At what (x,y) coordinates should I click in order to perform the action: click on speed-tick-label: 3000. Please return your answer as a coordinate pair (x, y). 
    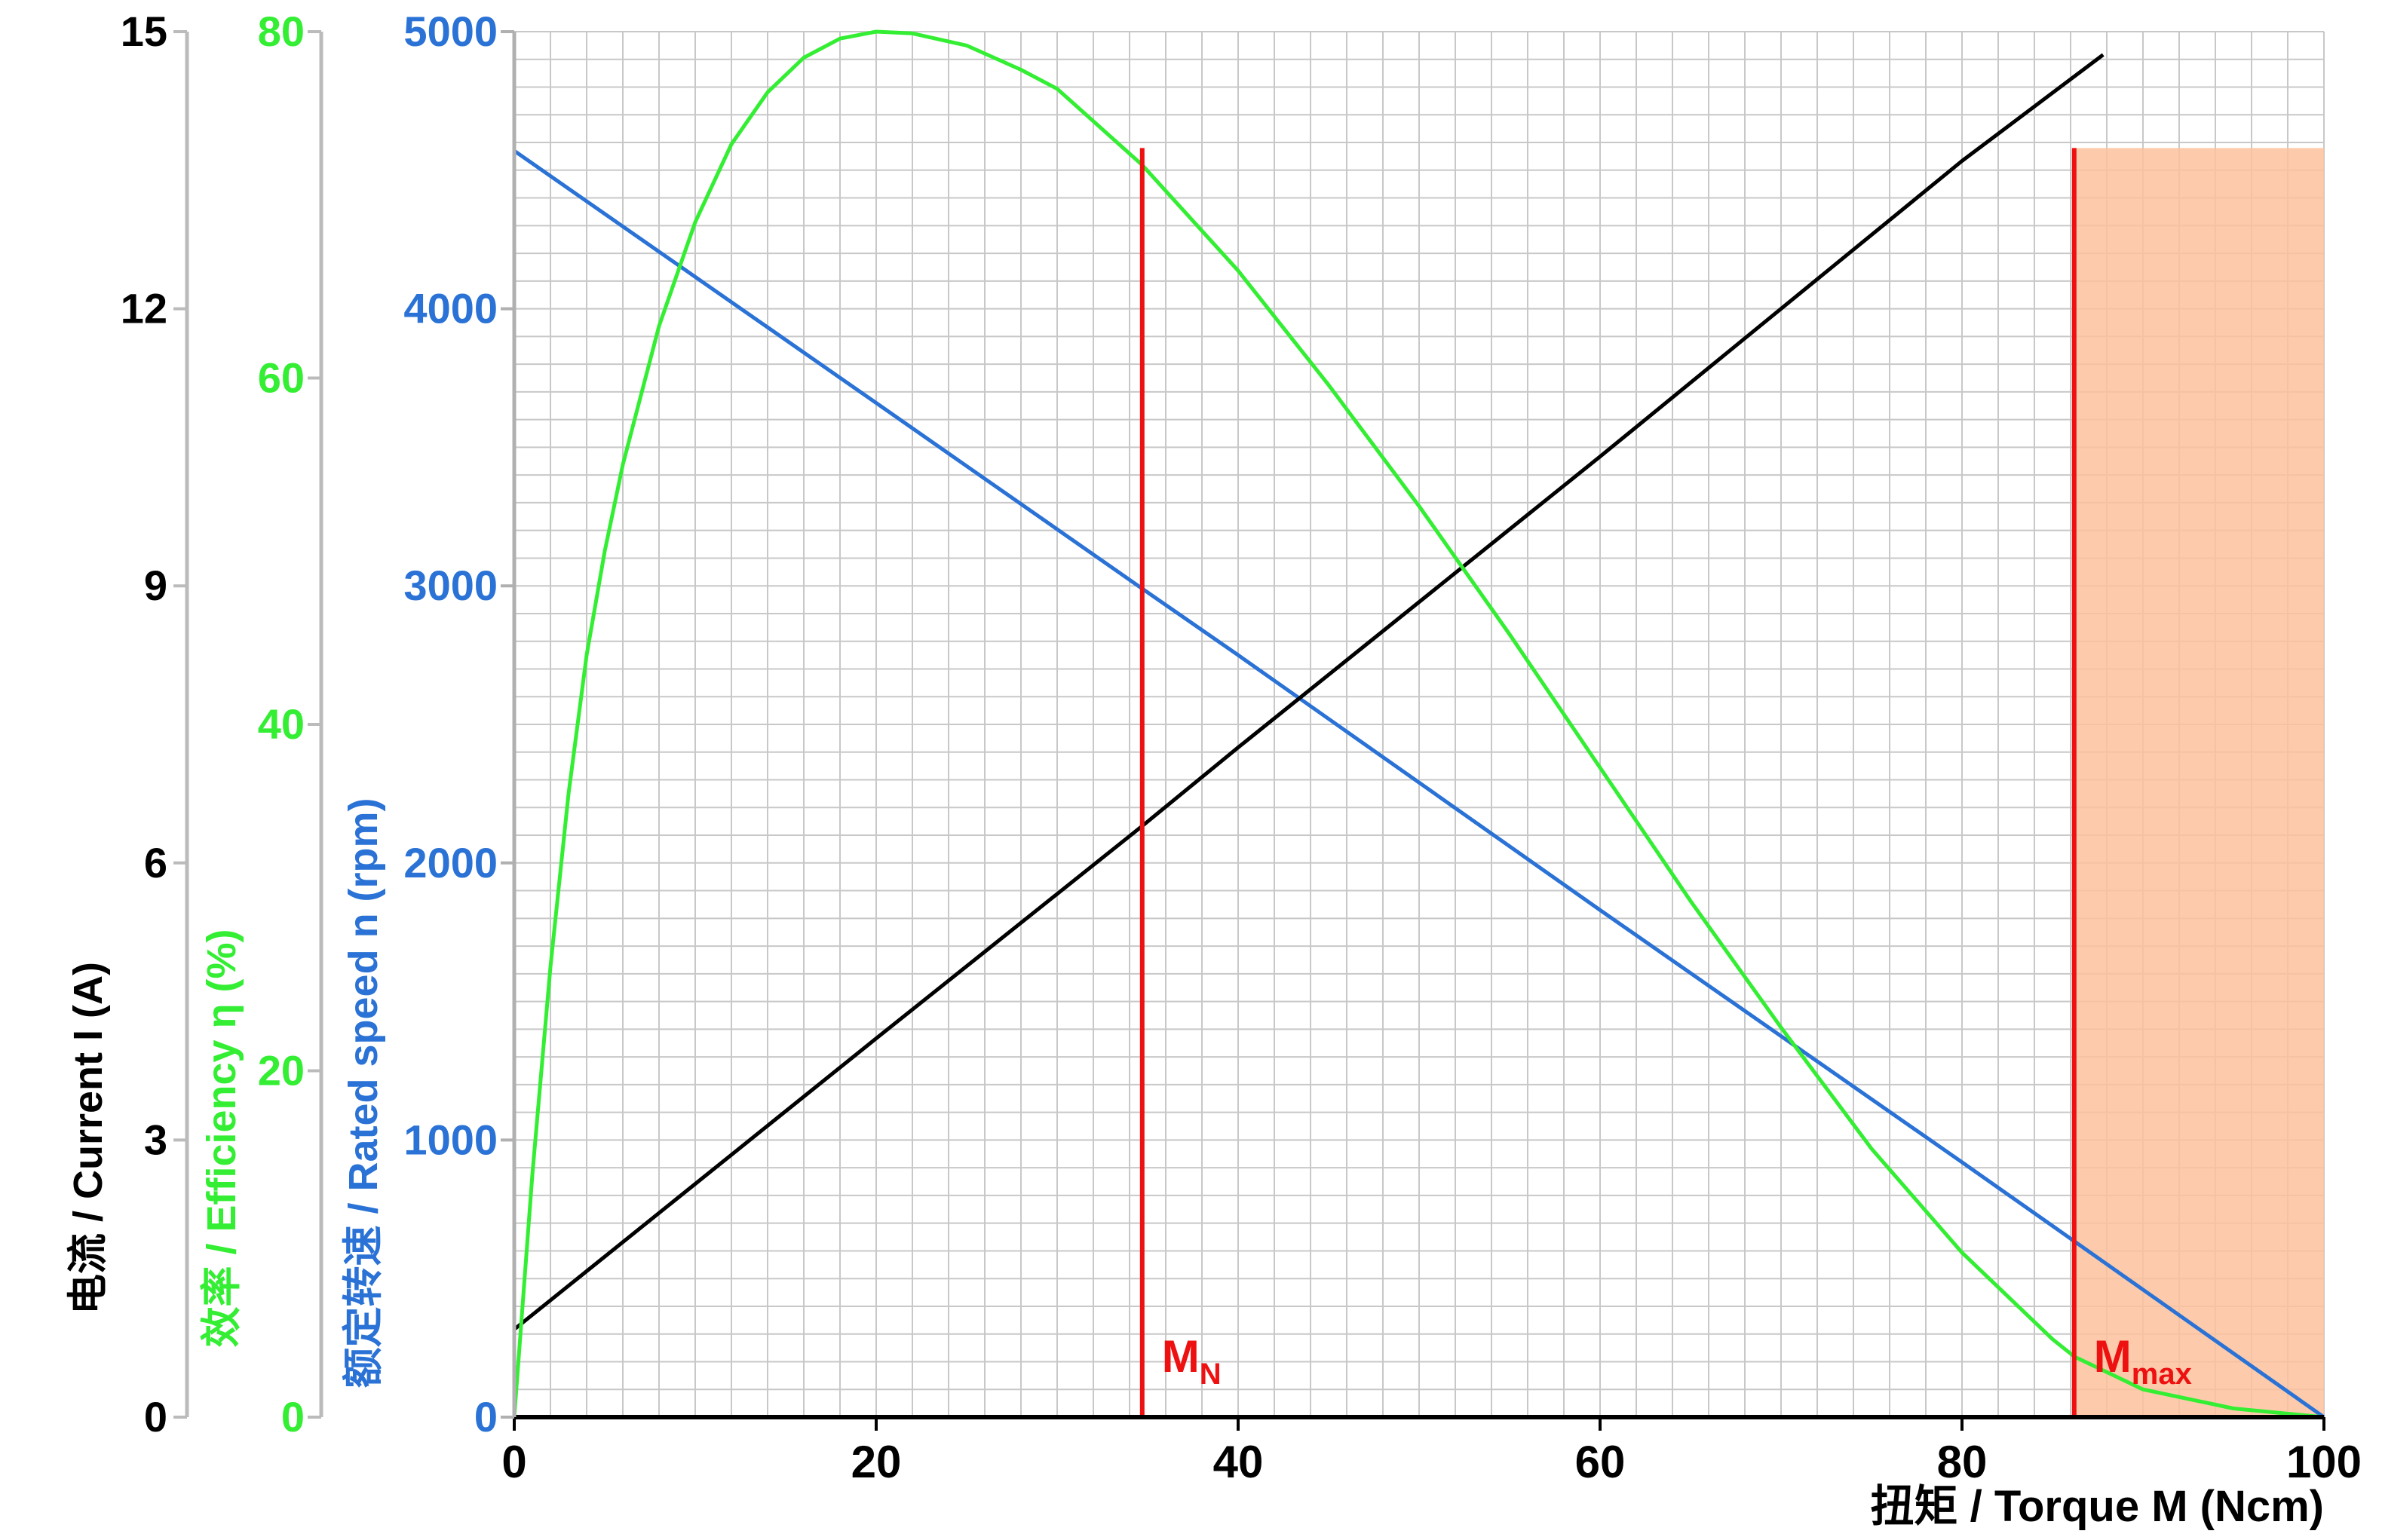
    Looking at the image, I should click on (451, 585).